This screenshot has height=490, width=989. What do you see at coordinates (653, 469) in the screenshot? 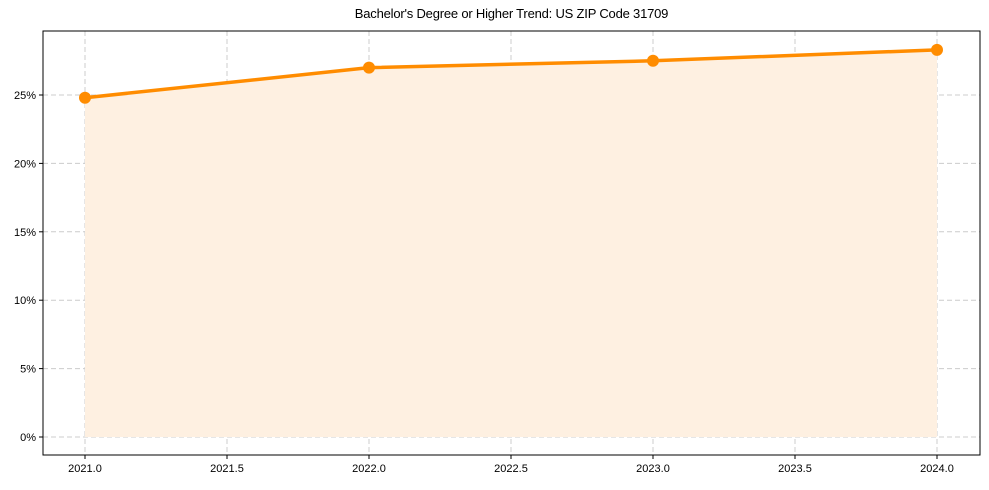
I see `x-tick-label: 2023.0` at bounding box center [653, 469].